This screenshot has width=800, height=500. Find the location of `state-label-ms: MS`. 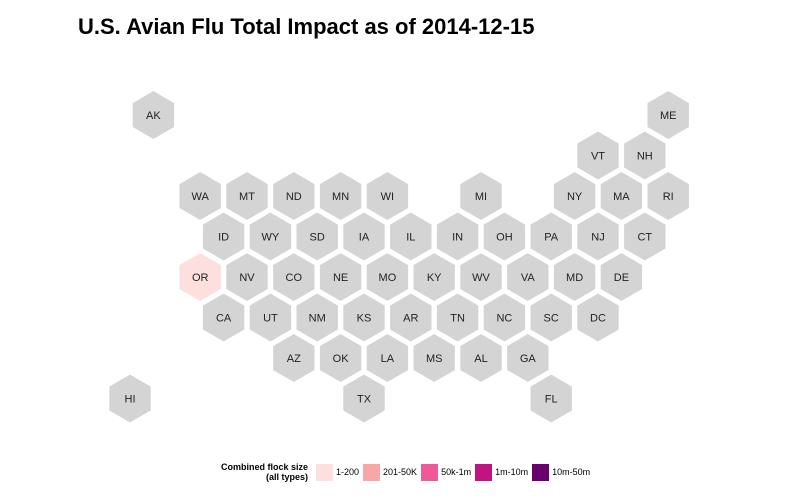

state-label-ms: MS is located at coordinates (434, 359).